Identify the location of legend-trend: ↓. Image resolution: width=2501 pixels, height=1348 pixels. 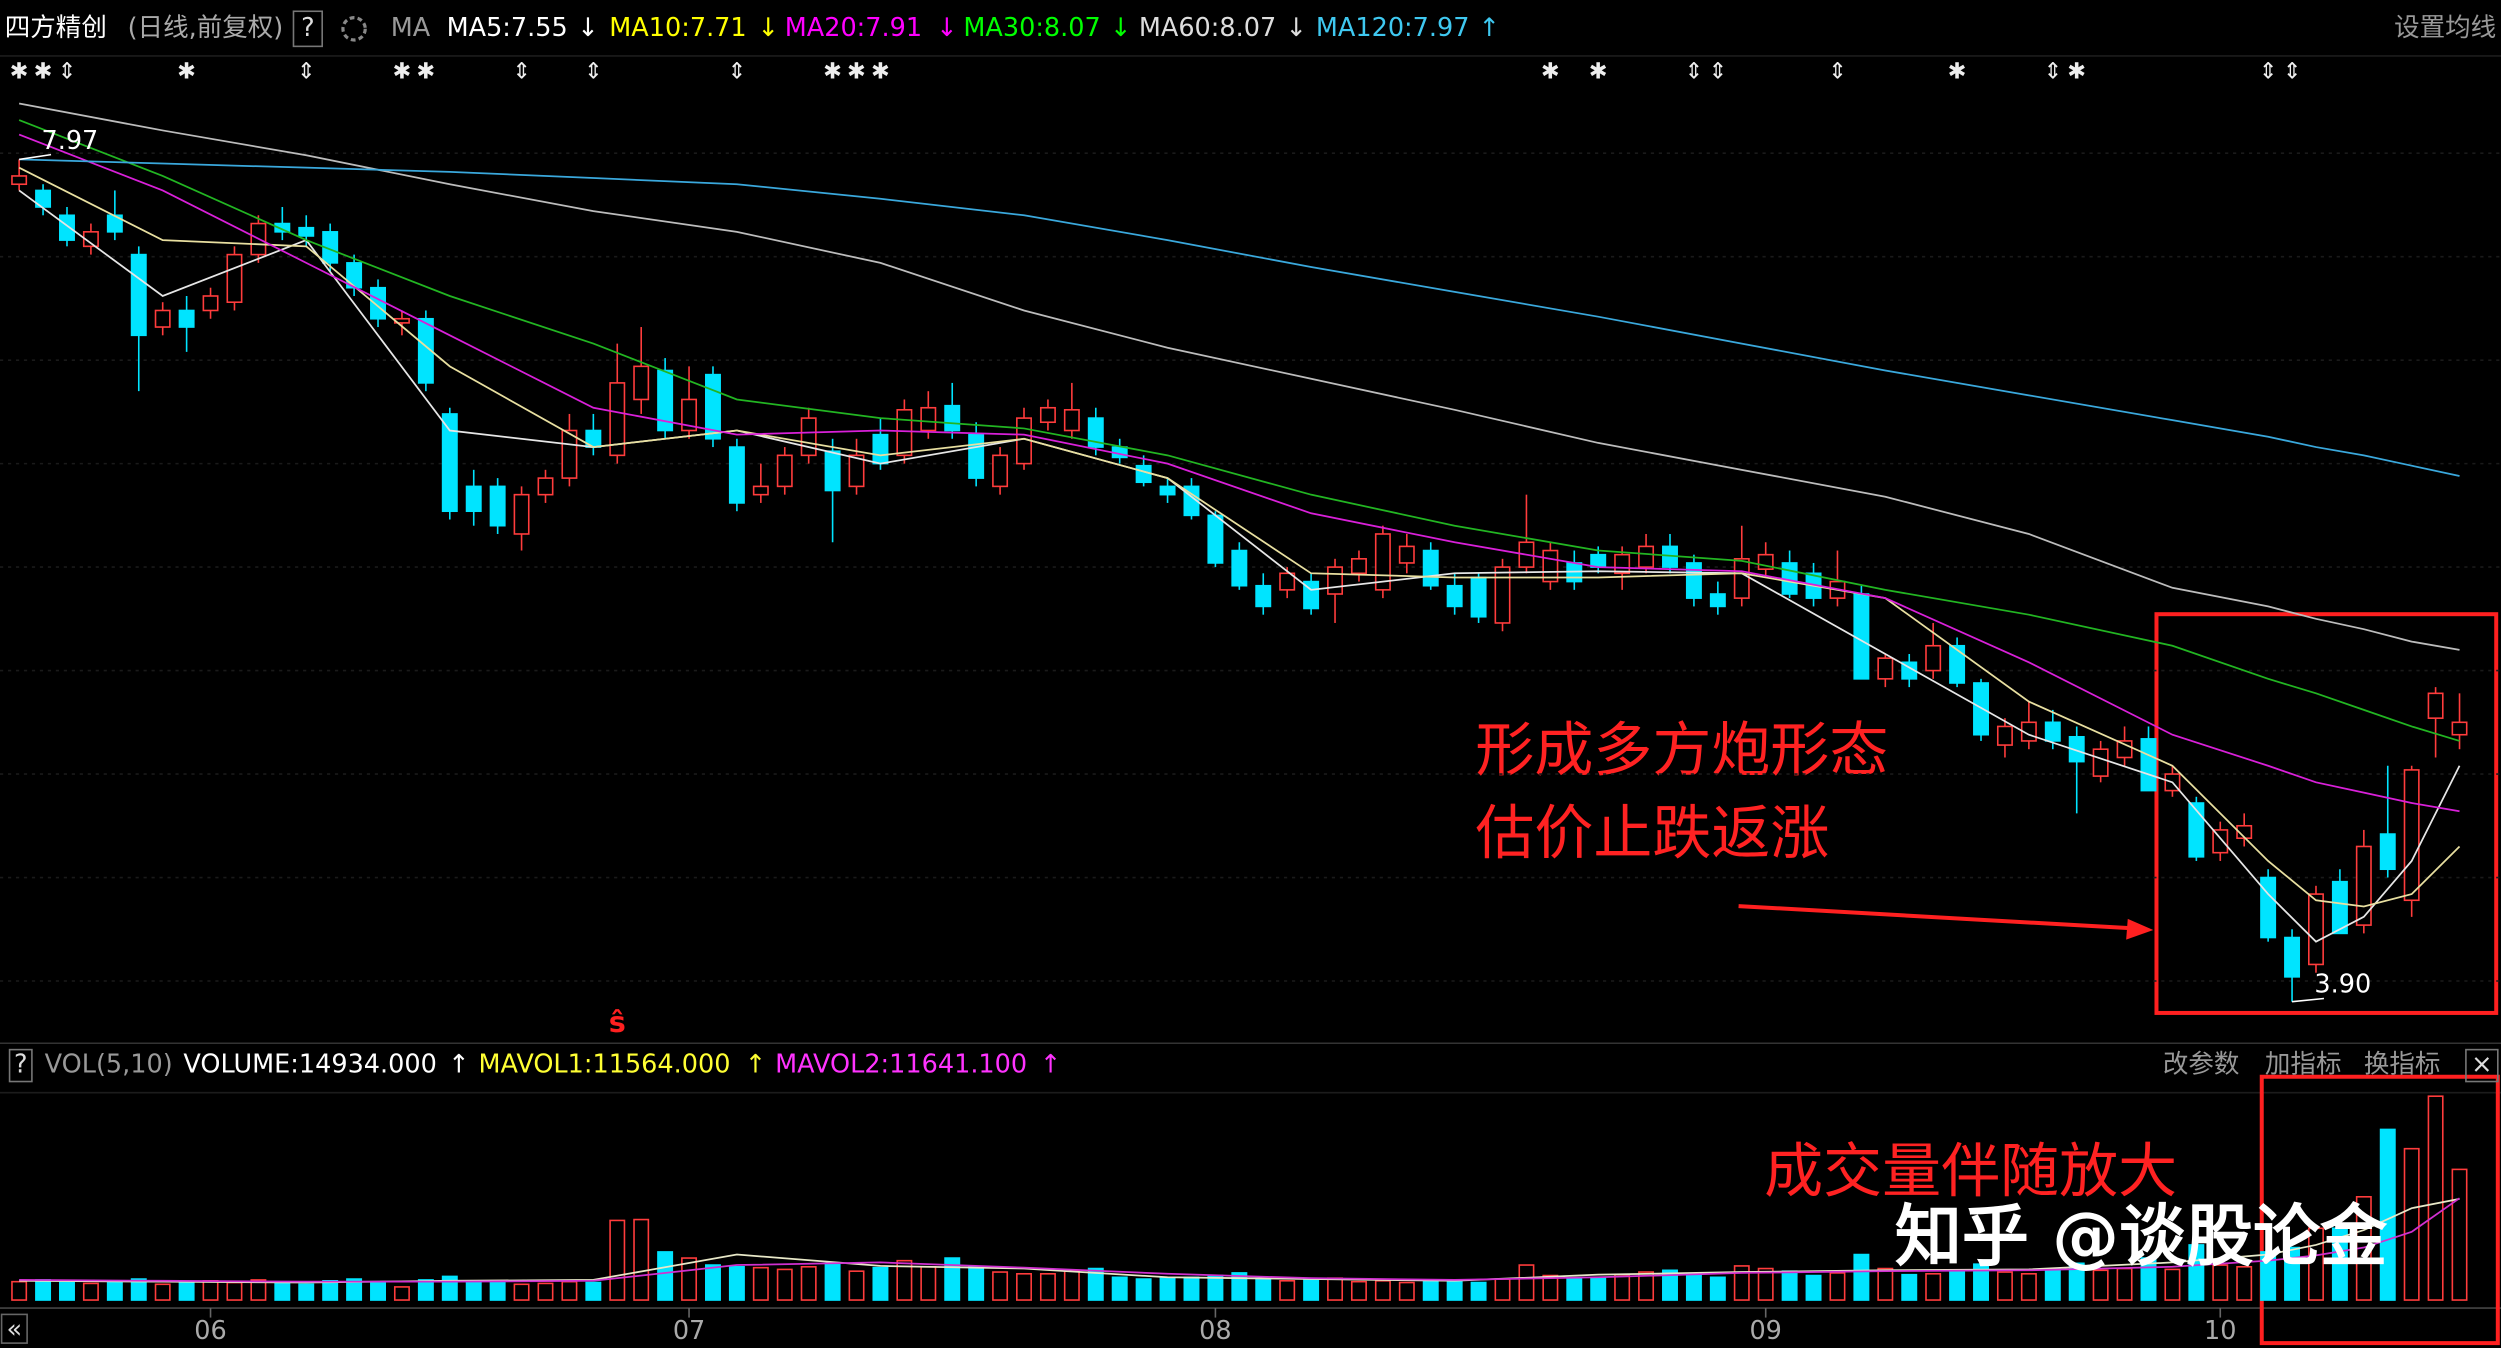
(587, 28).